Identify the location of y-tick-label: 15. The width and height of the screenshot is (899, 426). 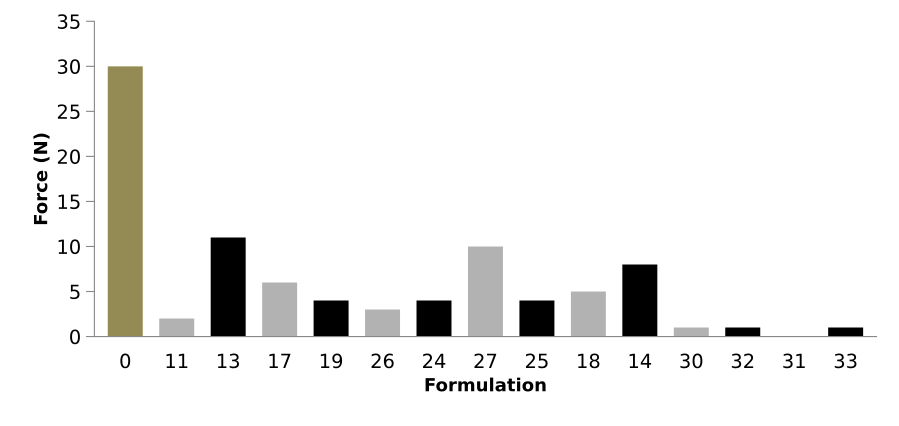
(69, 202).